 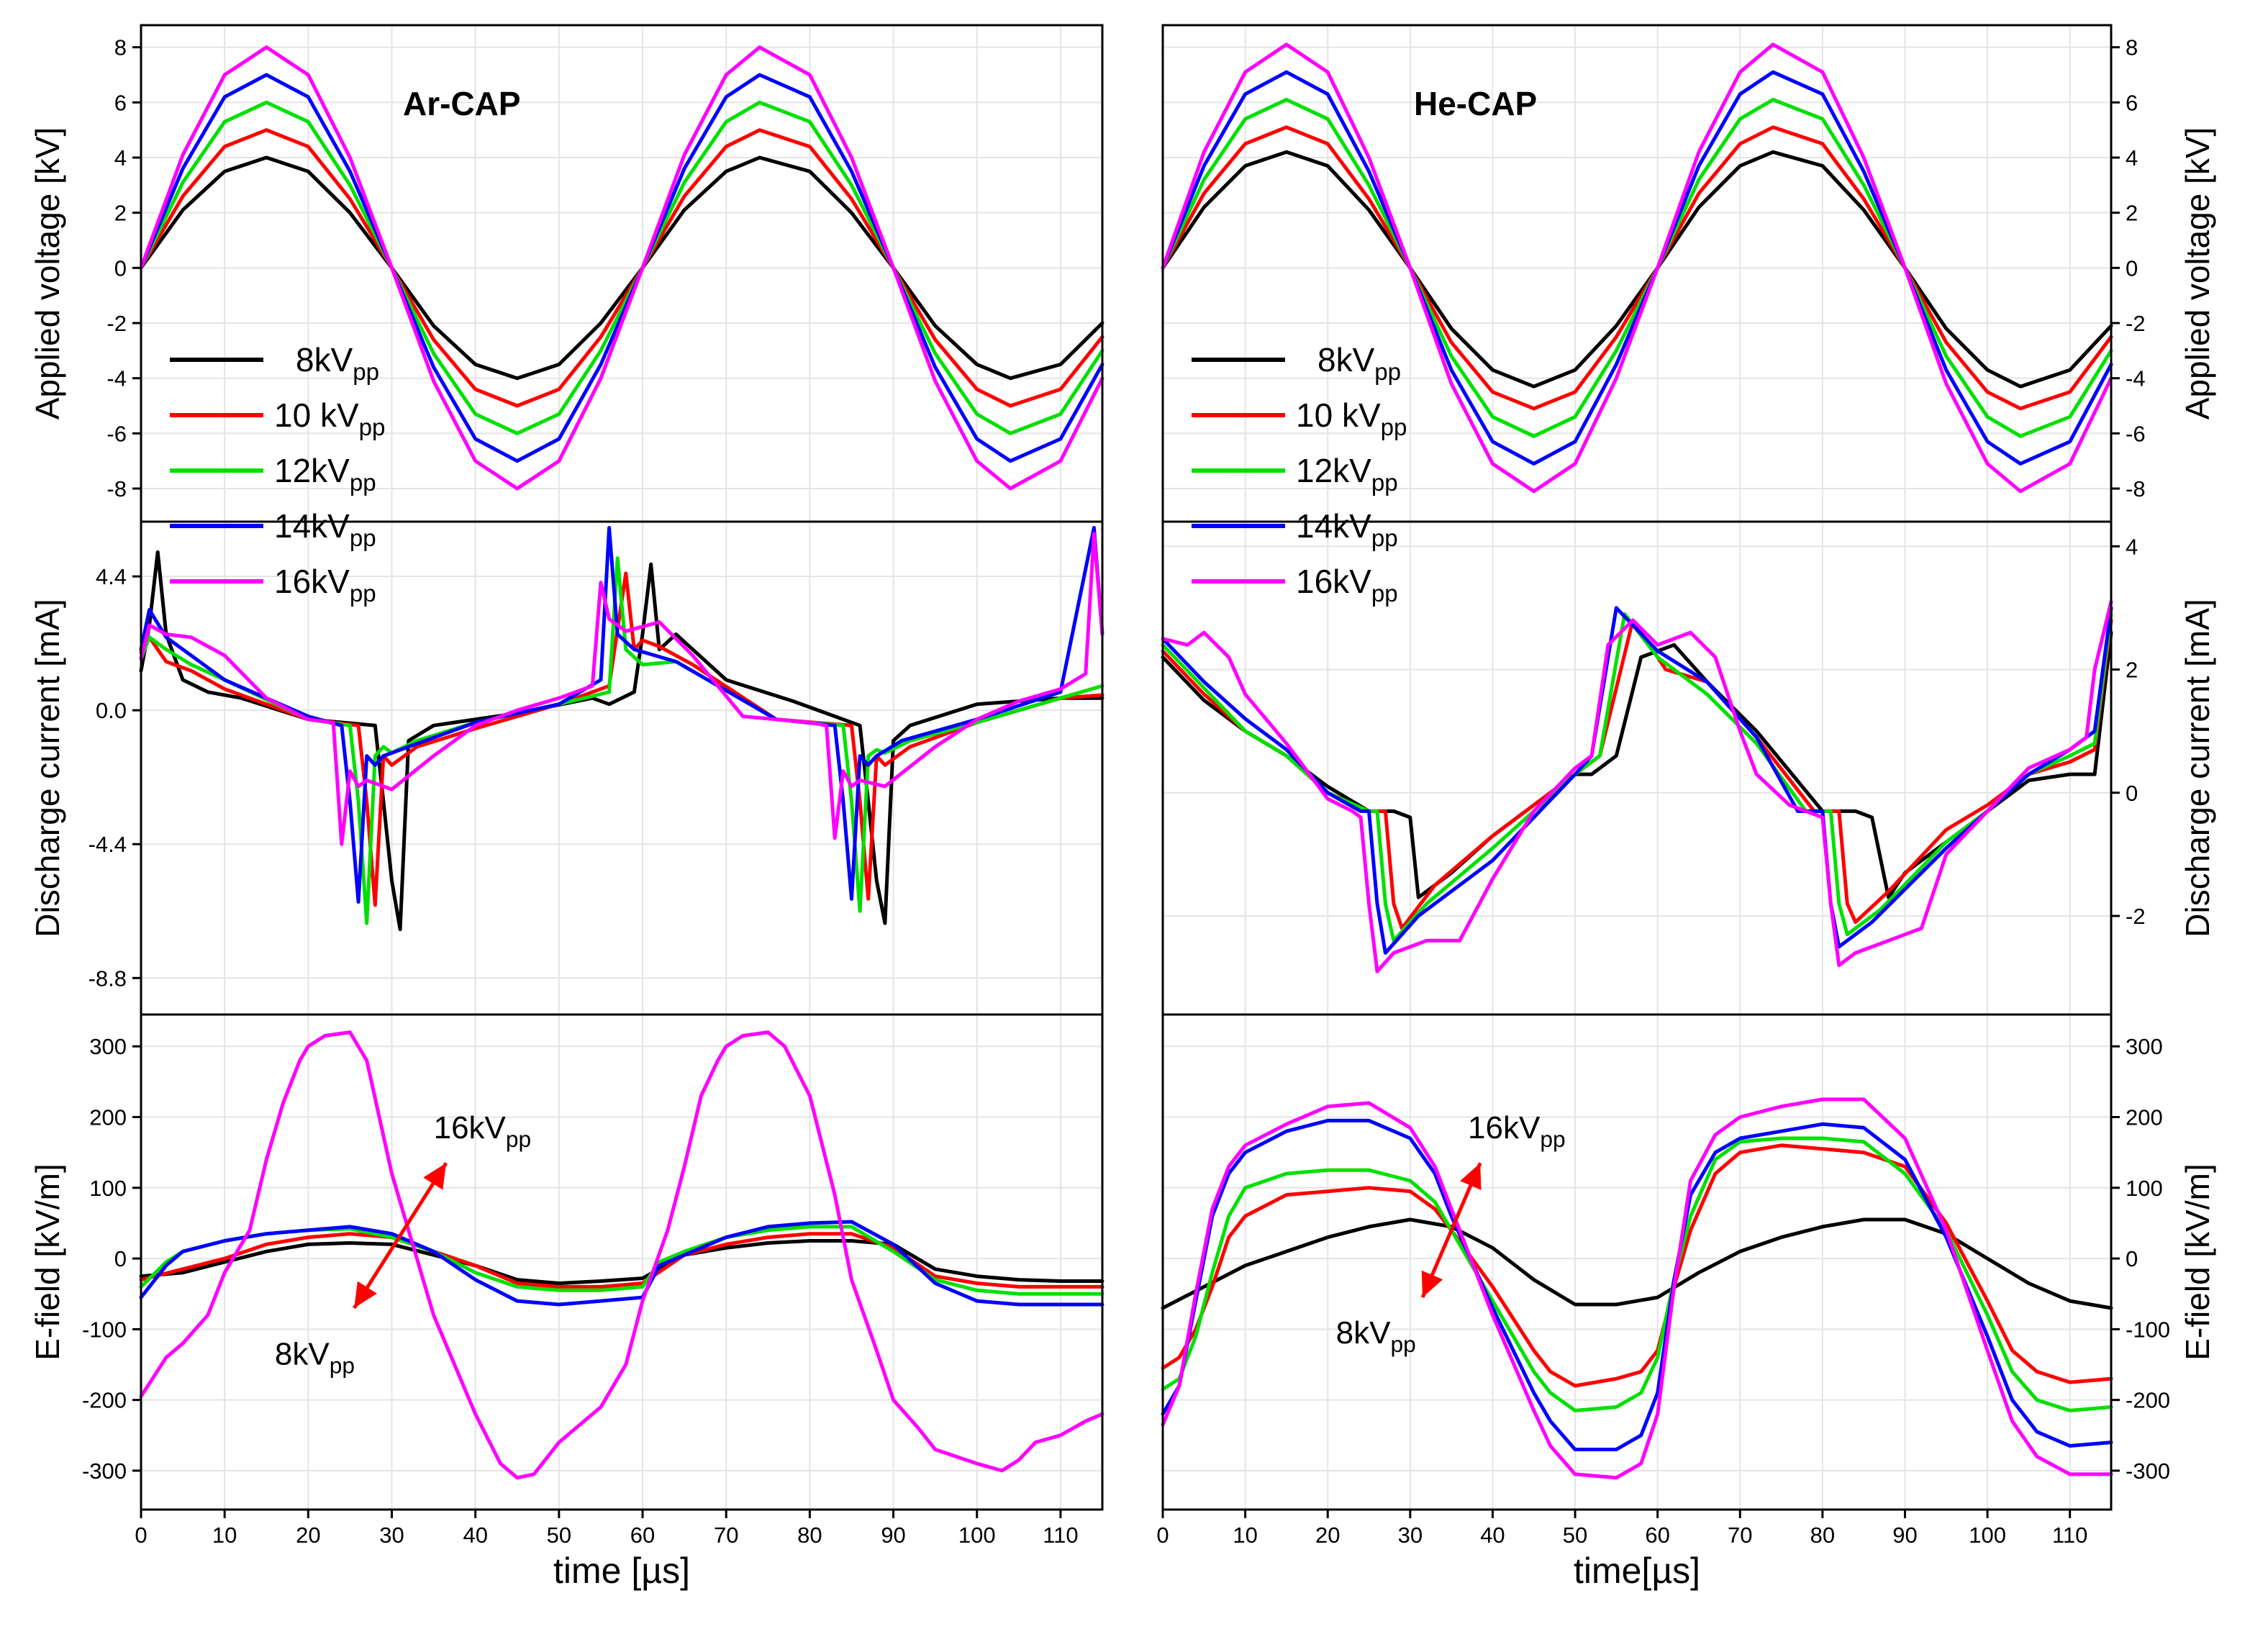 I want to click on y-tick-label: 100, so click(x=2144, y=1188).